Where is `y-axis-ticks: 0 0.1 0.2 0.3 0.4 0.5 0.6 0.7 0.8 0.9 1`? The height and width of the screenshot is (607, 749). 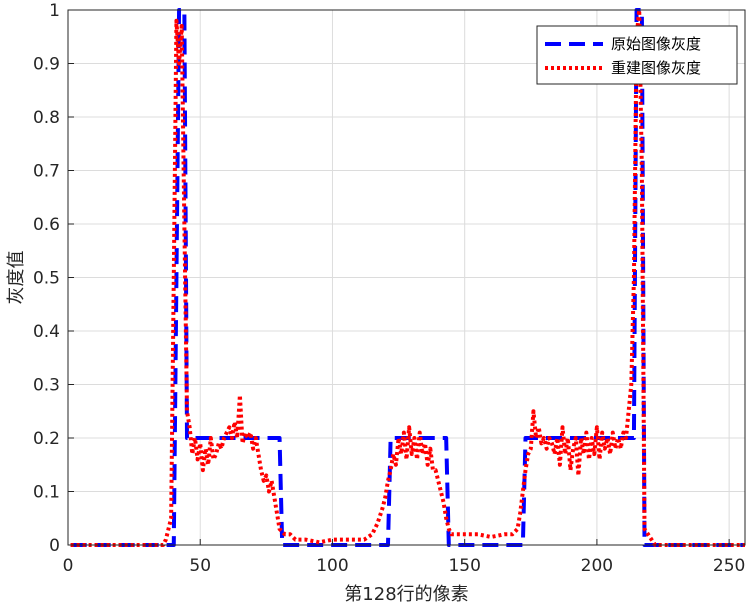
y-axis-ticks: 0 0.1 0.2 0.3 0.4 0.5 0.6 0.7 0.8 0.9 1 is located at coordinates (53, 278).